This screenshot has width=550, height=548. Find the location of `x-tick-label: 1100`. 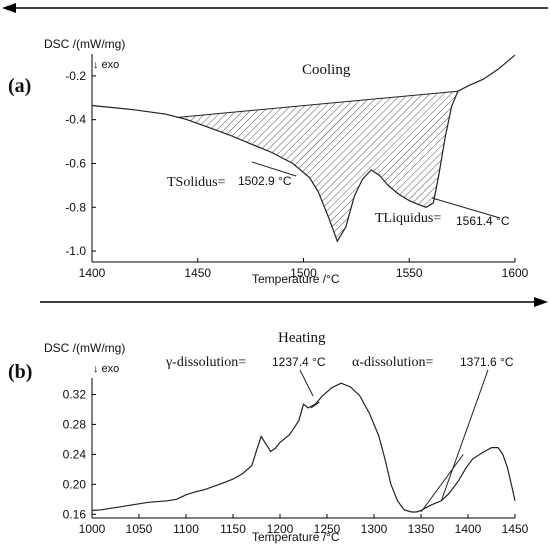

x-tick-label: 1100 is located at coordinates (186, 529).